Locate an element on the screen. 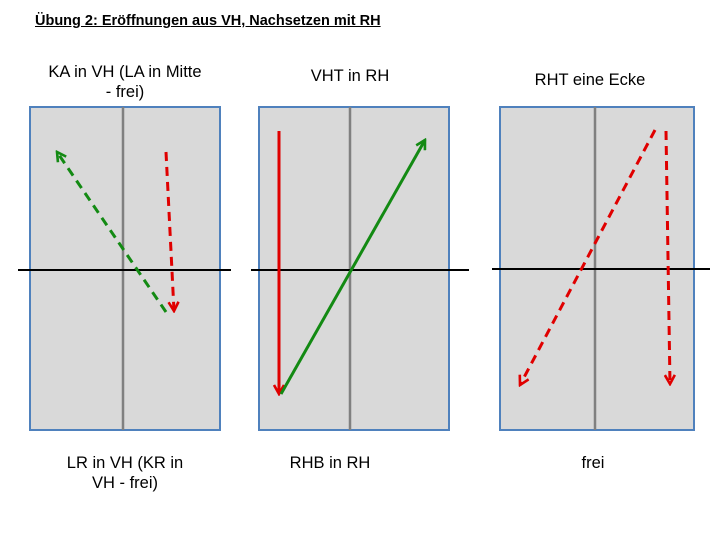  diagram-1-bottom-label: LR in VH (KR in VH - frei) is located at coordinates (125, 473).